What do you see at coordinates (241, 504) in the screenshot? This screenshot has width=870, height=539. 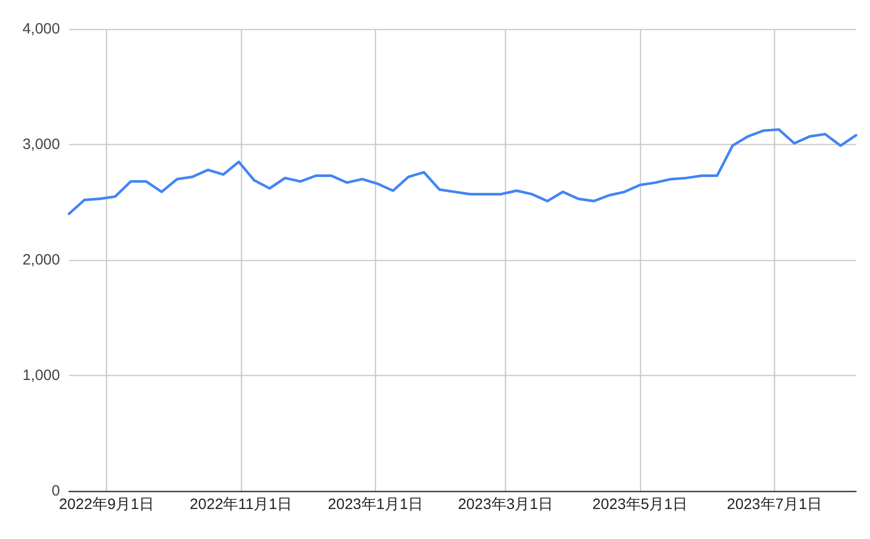 I see `x-tick-label: 2022年11月1日` at bounding box center [241, 504].